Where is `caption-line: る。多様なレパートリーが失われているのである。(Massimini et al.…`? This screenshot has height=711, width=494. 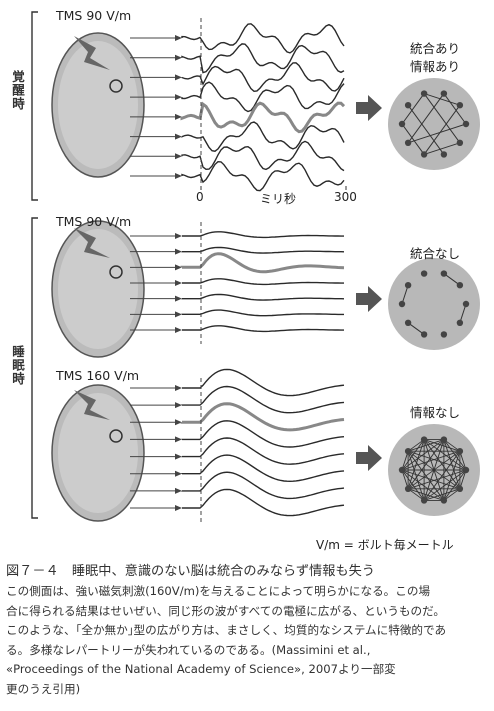
caption-line: る。多様なレパートリーが失われているのである。(Massimini et al.… is located at coordinates (188, 649).